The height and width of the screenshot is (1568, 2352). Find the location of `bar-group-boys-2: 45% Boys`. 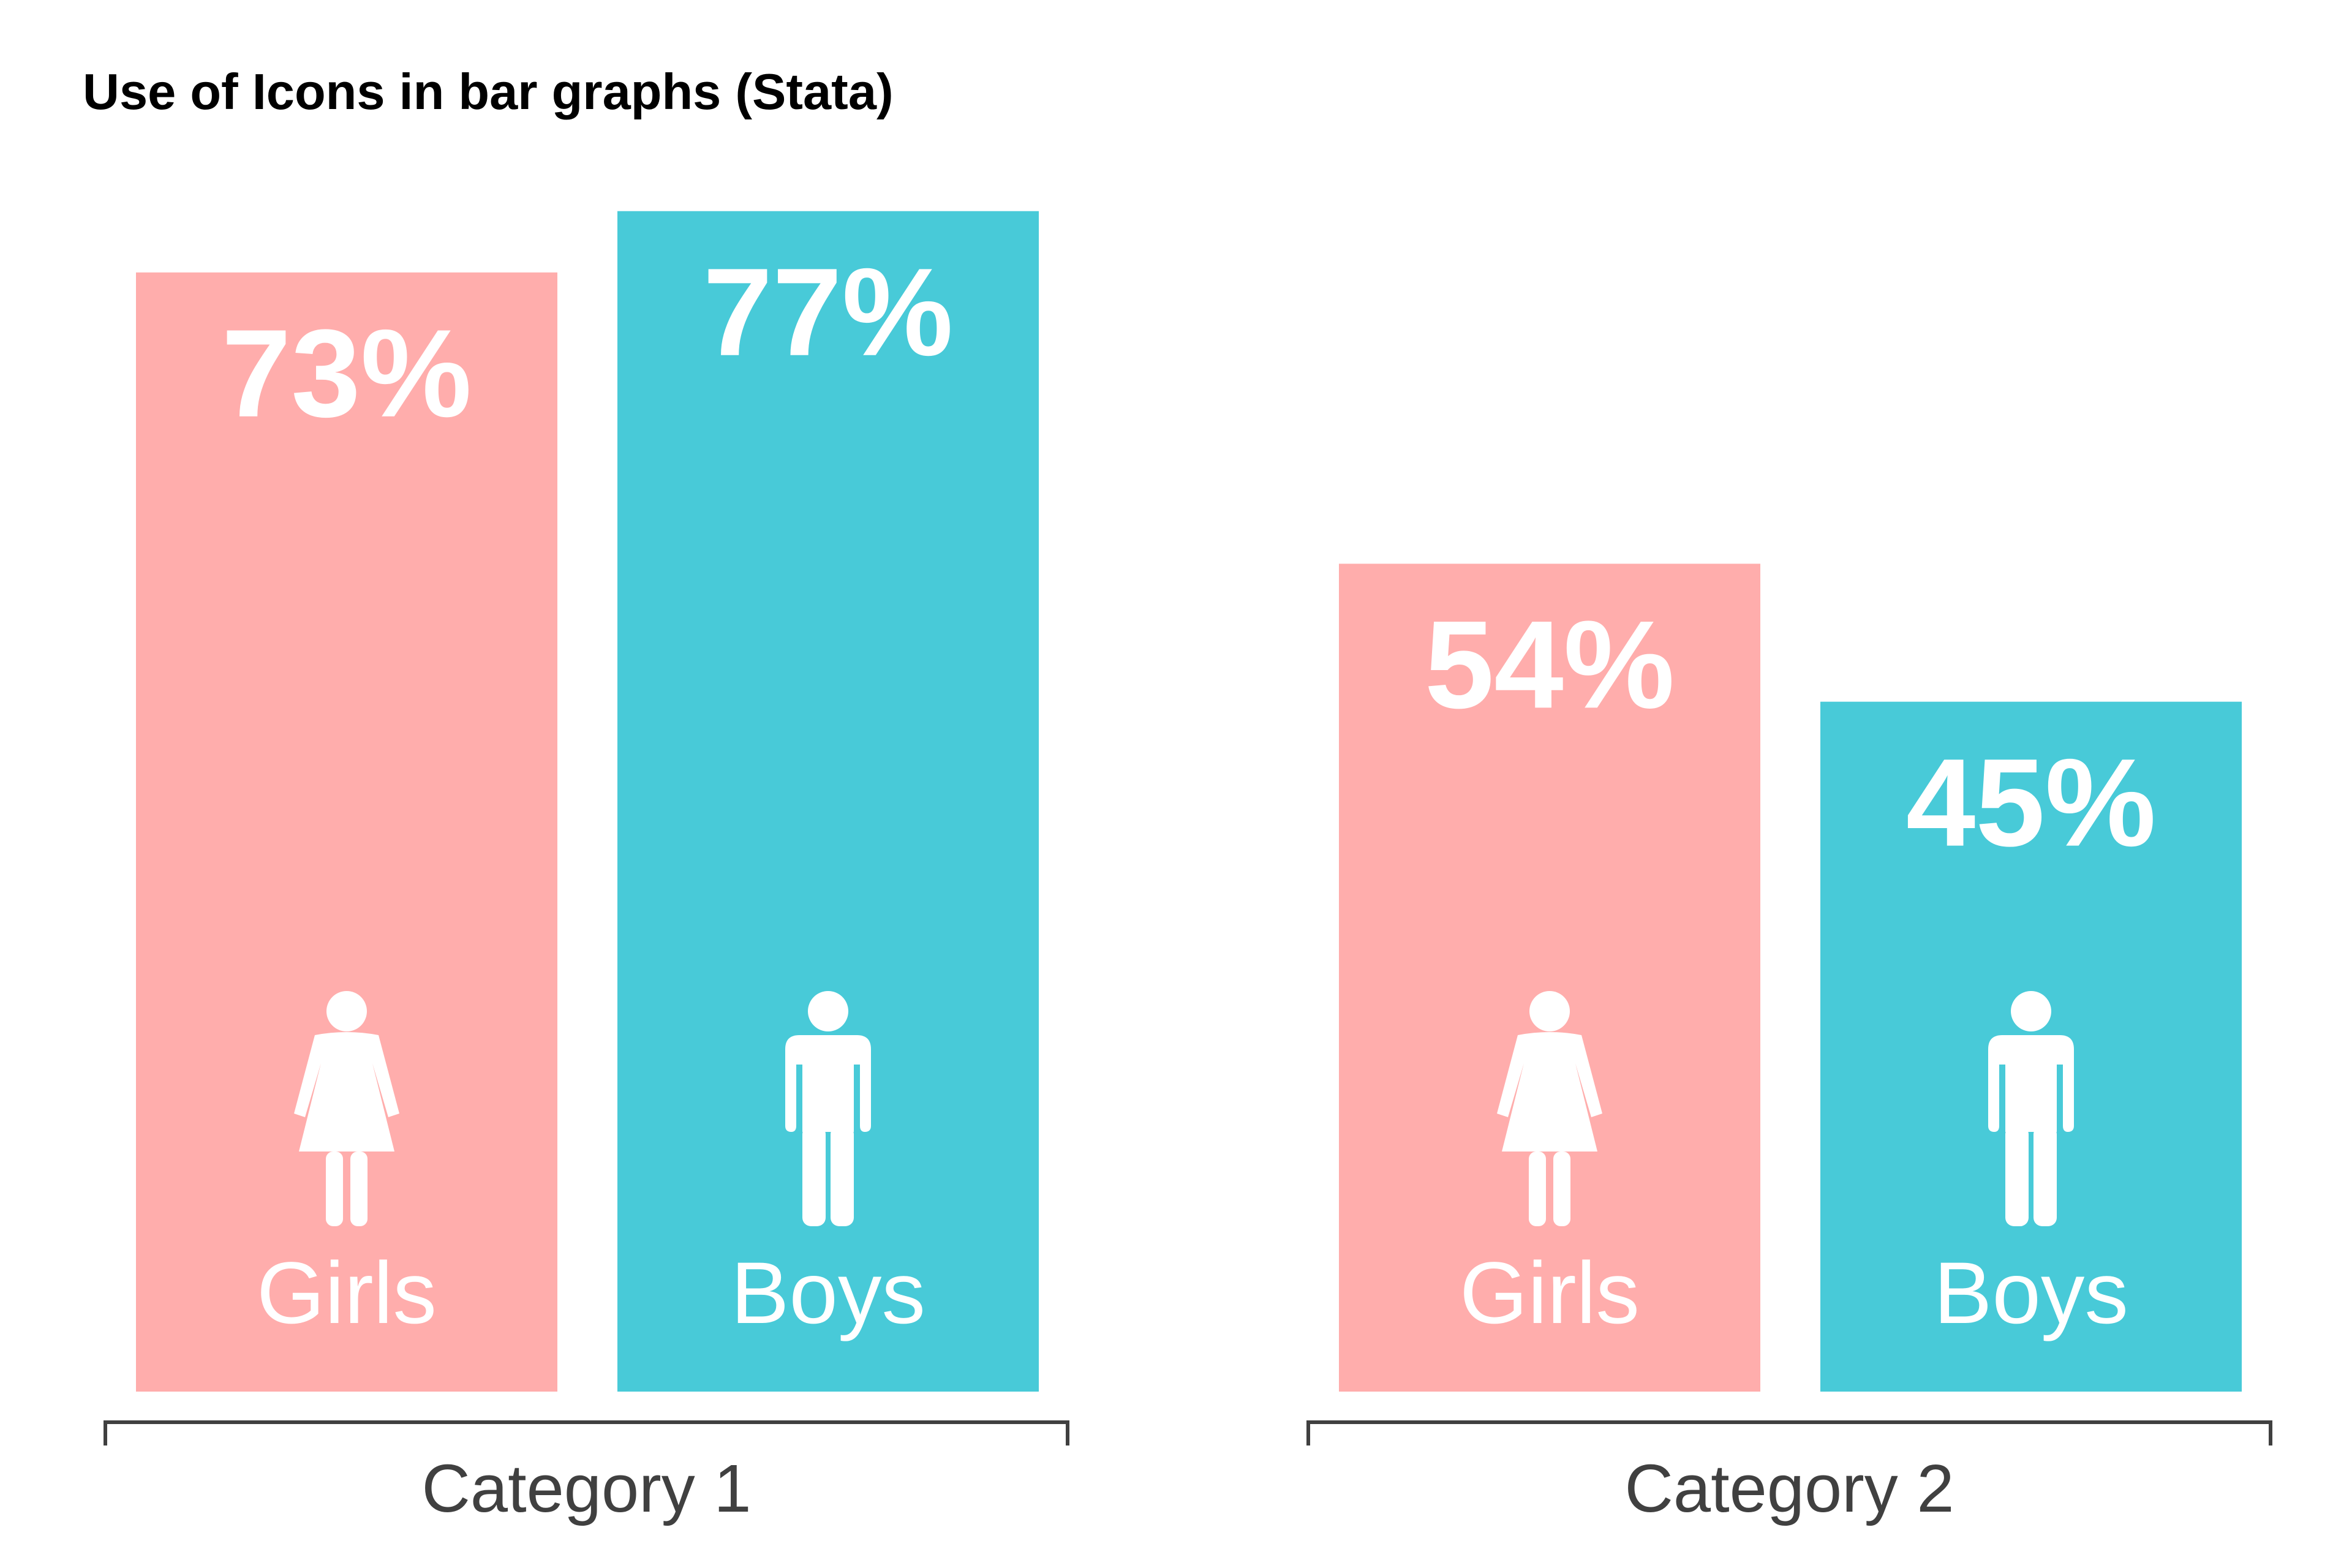

bar-group-boys-2: 45% Boys is located at coordinates (2031, 1047).